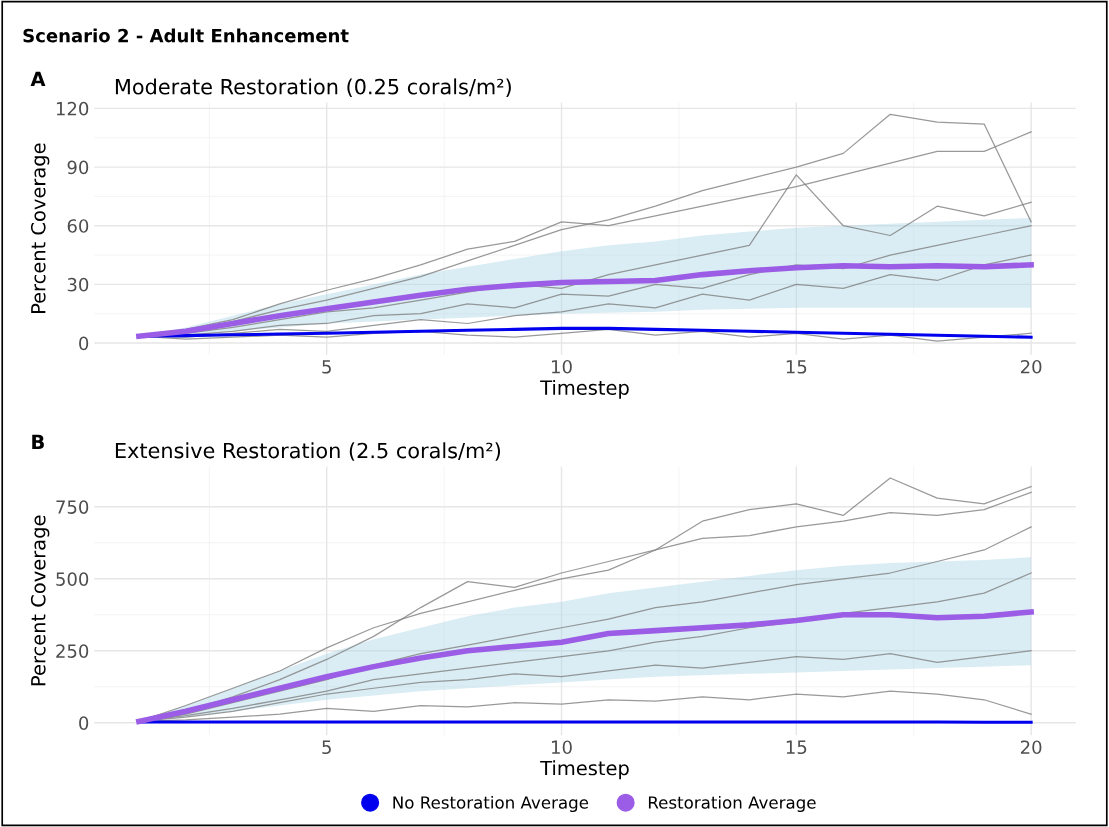  I want to click on legend-label: Restoration Average, so click(732, 804).